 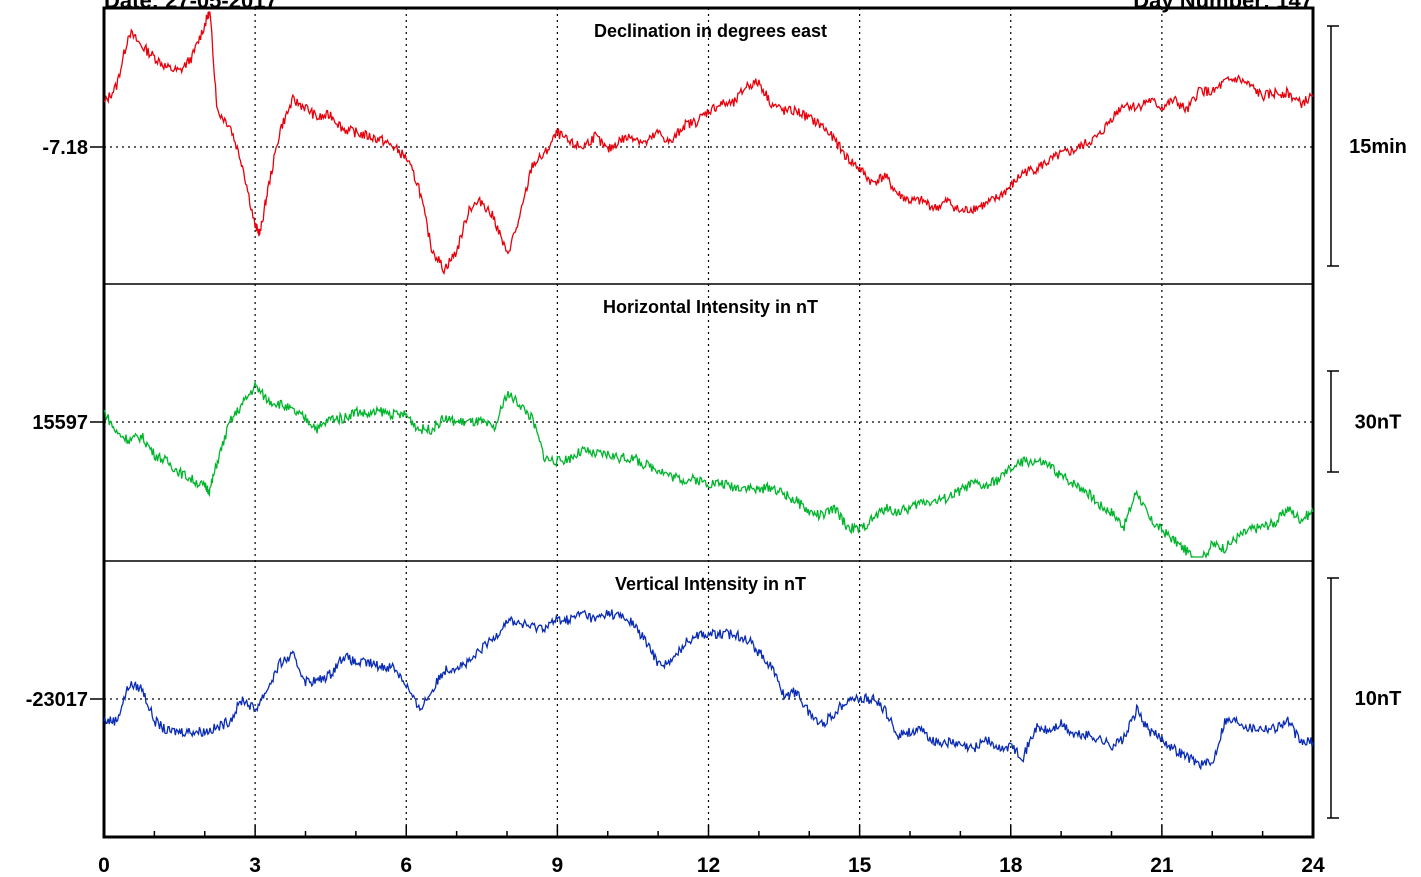 I want to click on x-tick-label: 21, so click(x=1162, y=865).